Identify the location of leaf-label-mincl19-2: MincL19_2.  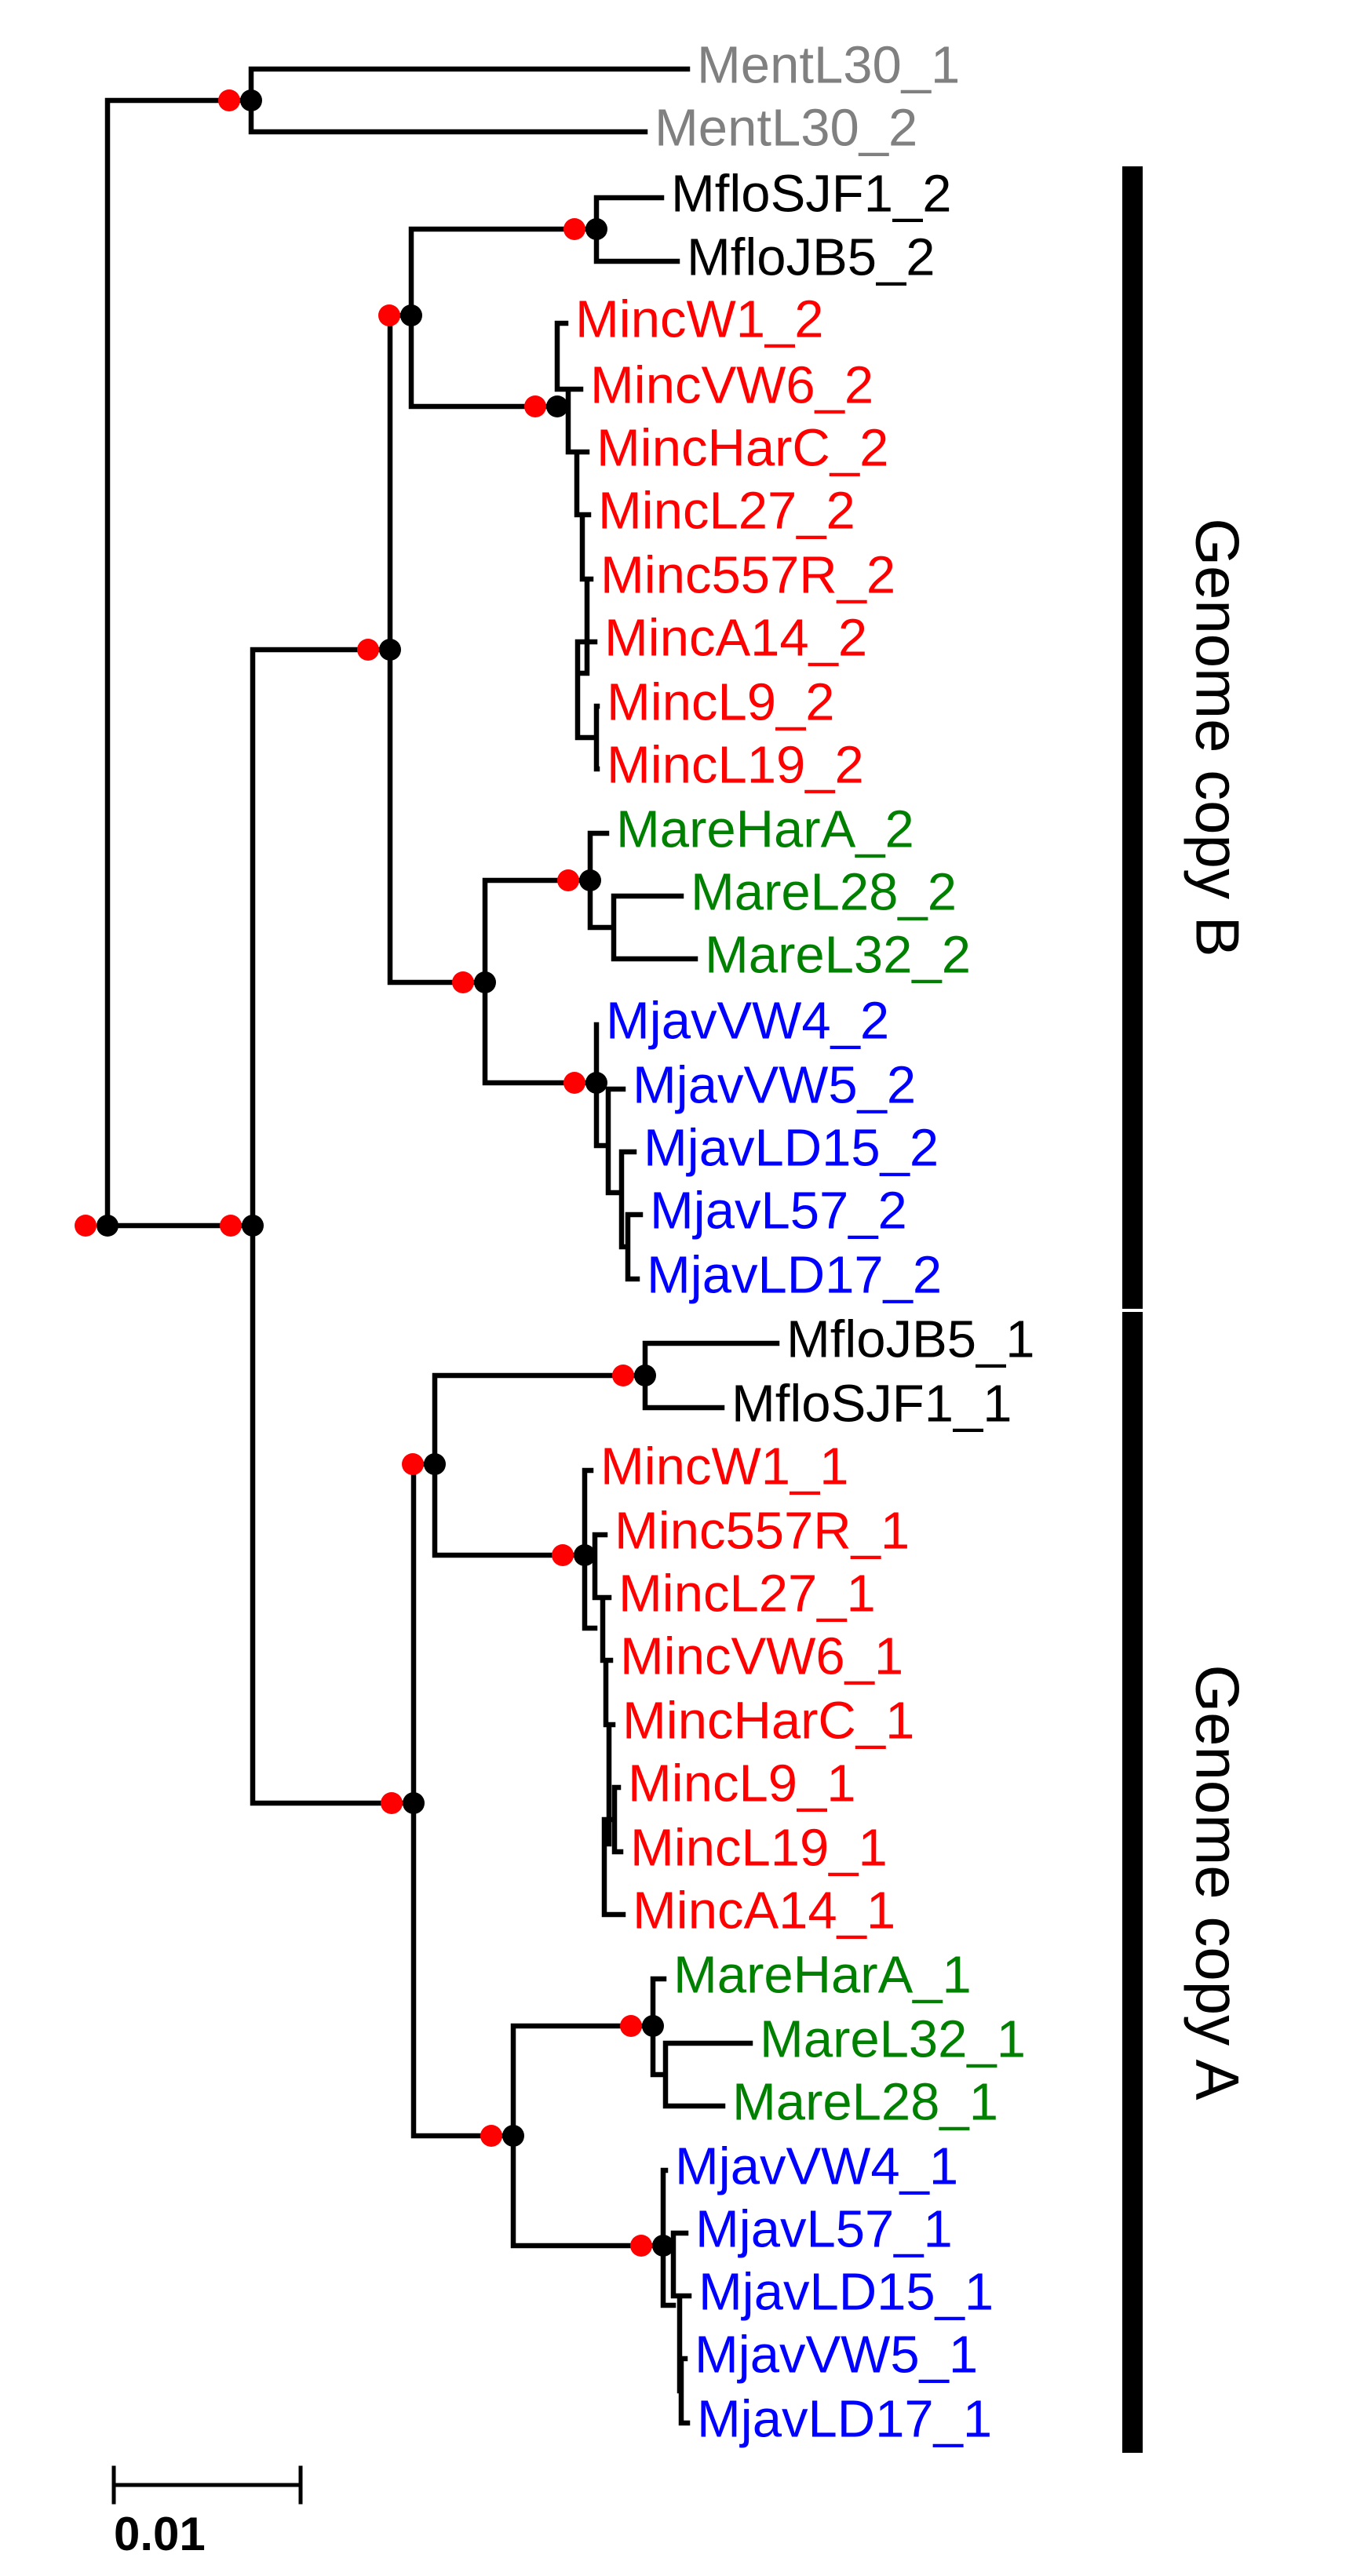
(735, 765).